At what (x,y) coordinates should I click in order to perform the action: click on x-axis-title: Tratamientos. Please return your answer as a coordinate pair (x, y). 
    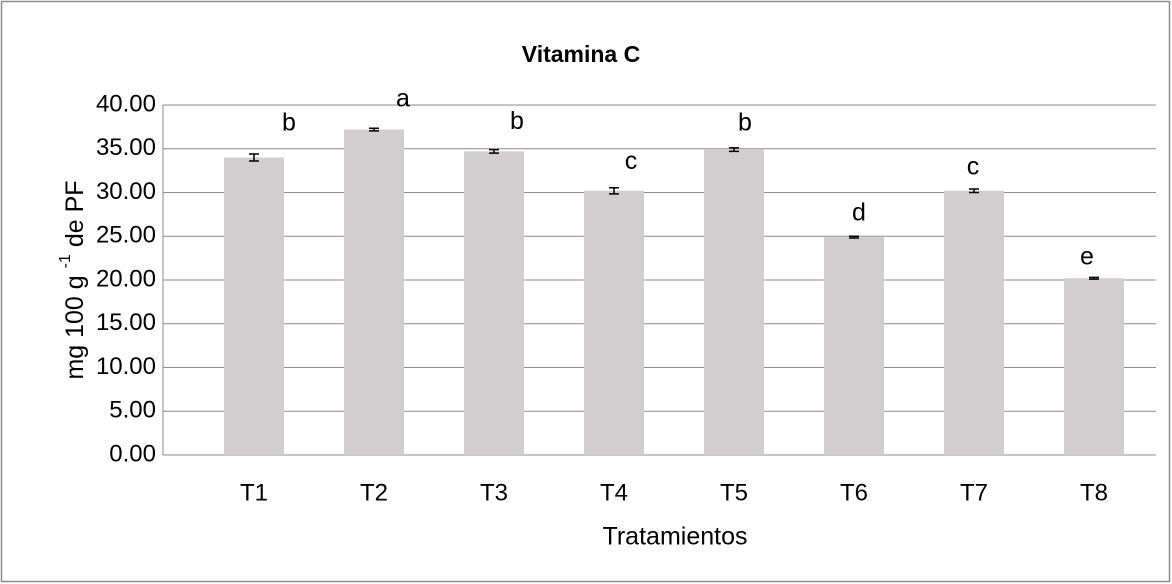
    Looking at the image, I should click on (675, 537).